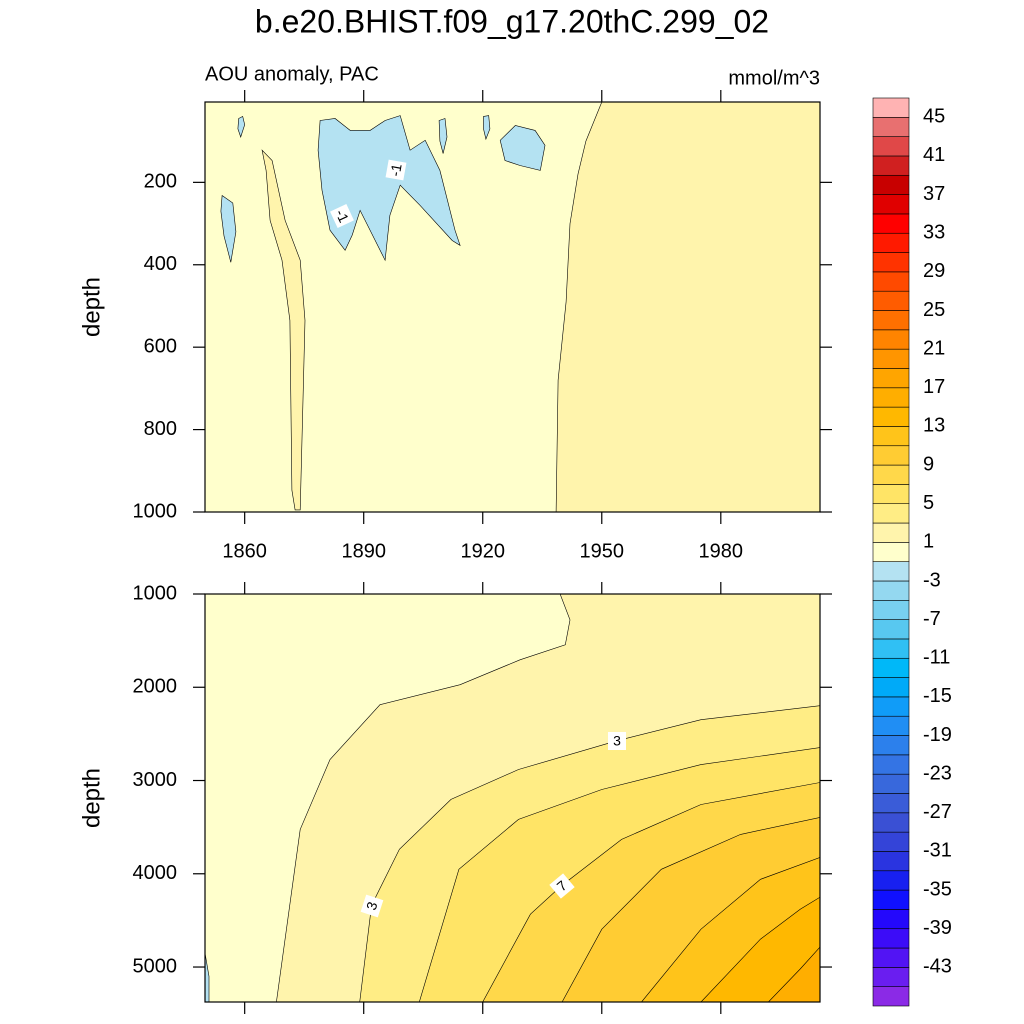  What do you see at coordinates (937, 735) in the screenshot?
I see `colorbar-tick-label: -19` at bounding box center [937, 735].